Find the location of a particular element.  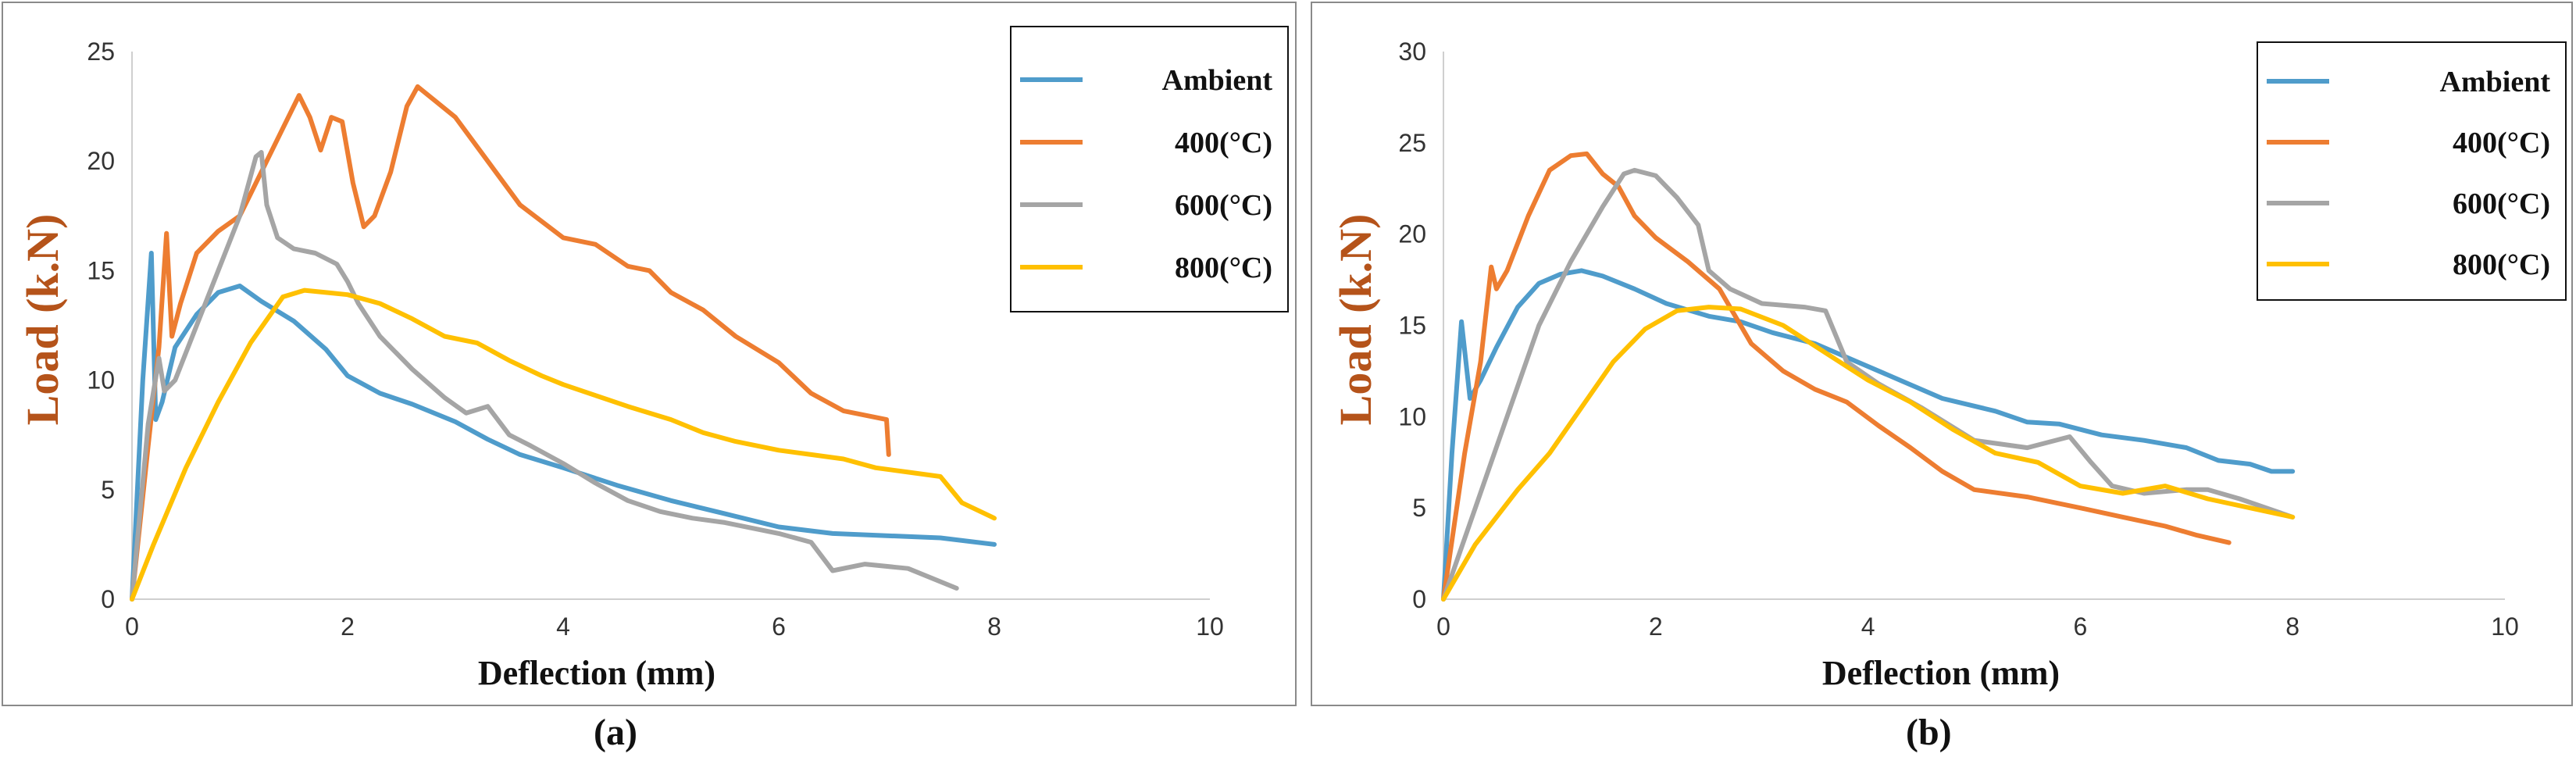

y-tick-label: 30 is located at coordinates (1412, 51).